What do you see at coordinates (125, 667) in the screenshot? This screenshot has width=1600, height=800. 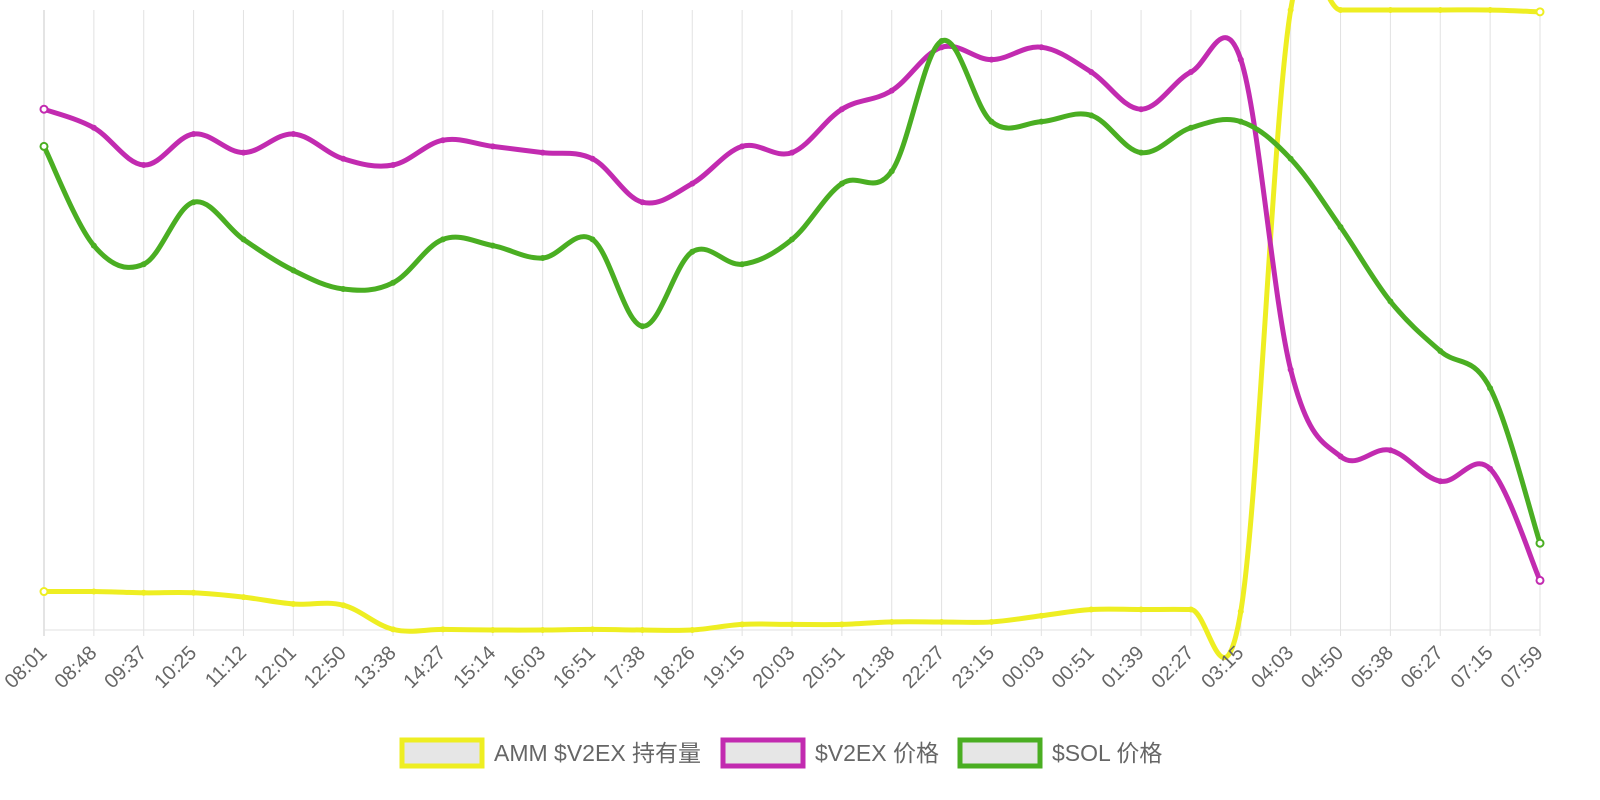 I see `x-tick-label: 09:37` at bounding box center [125, 667].